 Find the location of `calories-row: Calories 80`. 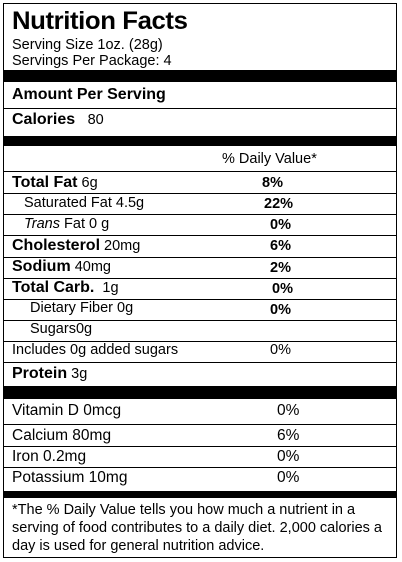

calories-row: Calories 80 is located at coordinates (58, 120).